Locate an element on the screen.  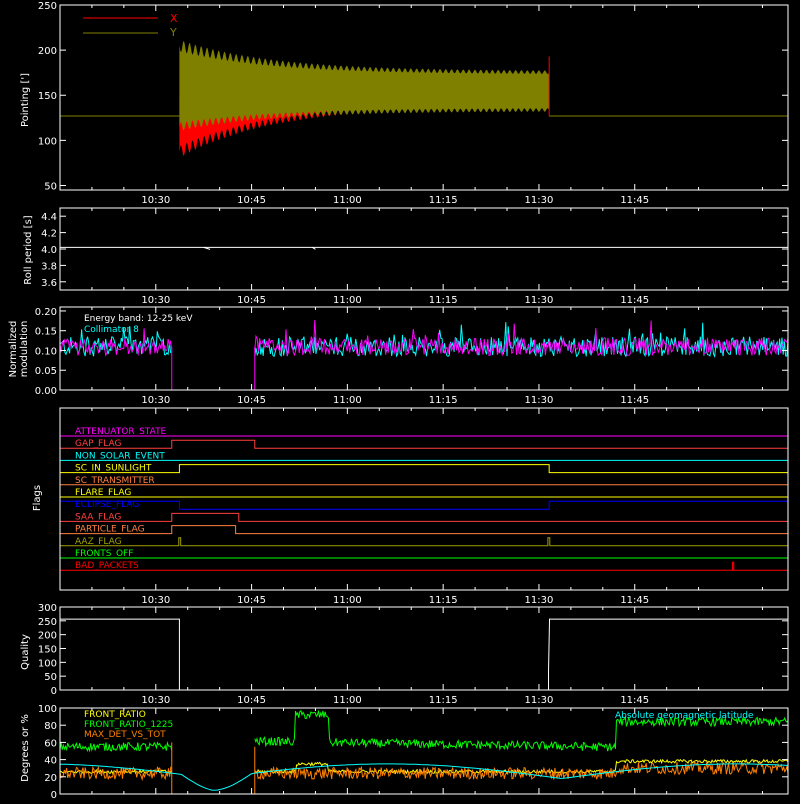
legend-x-label: X is located at coordinates (174, 18).